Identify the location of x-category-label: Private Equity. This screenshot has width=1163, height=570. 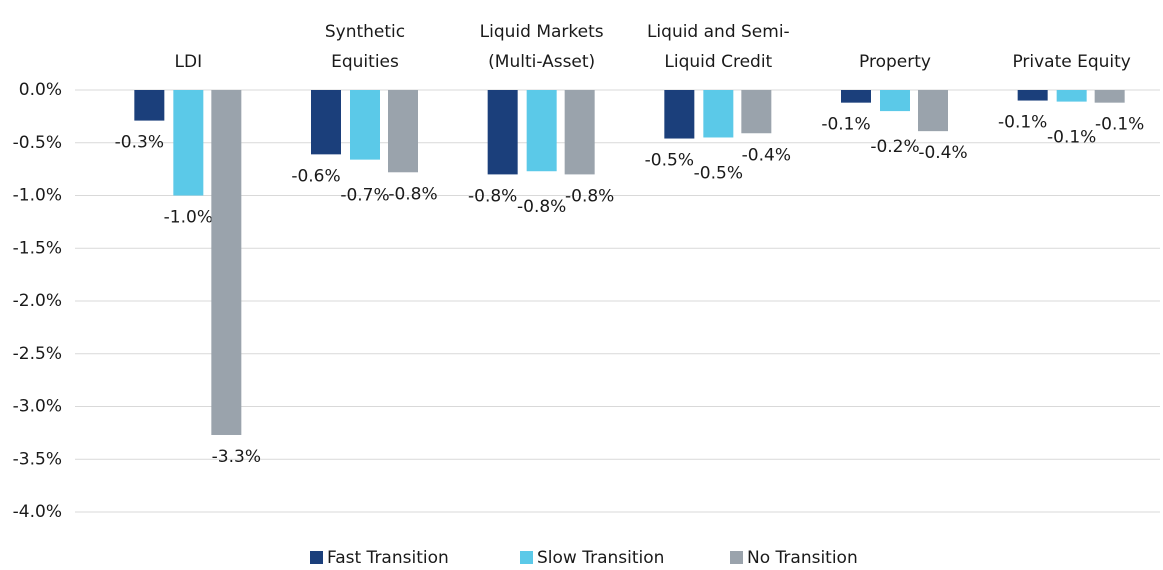
(1071, 62).